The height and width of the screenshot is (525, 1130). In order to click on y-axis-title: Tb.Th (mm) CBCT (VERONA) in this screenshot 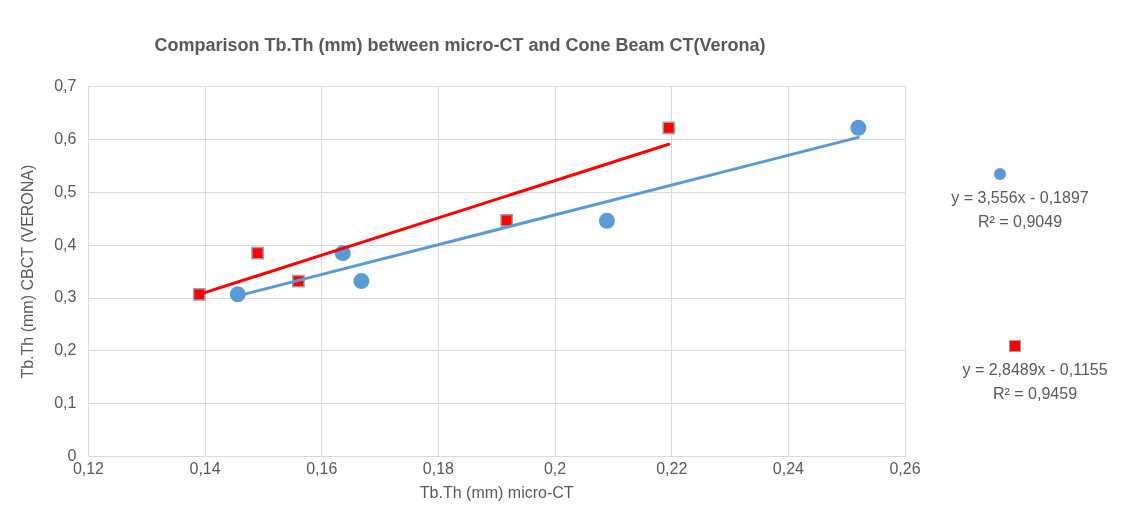, I will do `click(28, 271)`.